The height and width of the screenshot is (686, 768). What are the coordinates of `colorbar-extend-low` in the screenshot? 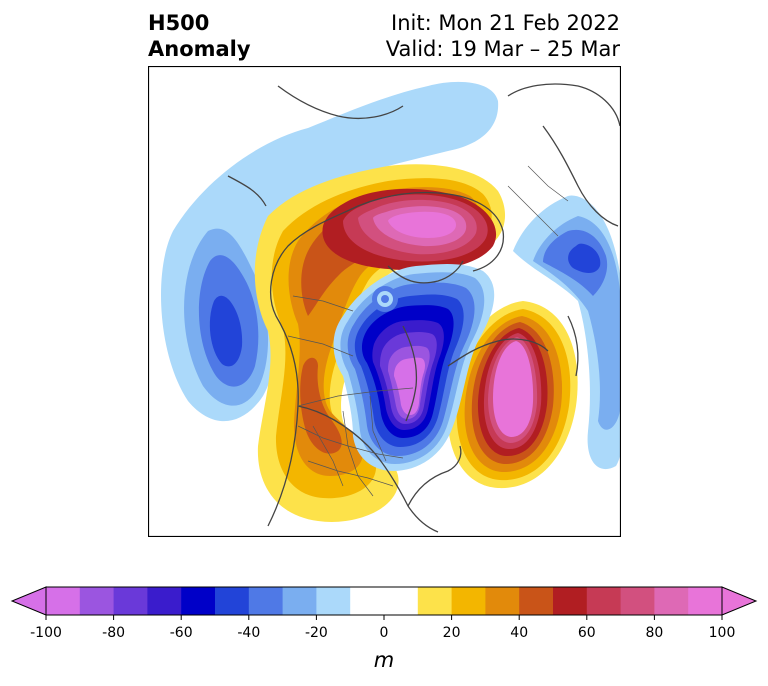 It's located at (28, 601).